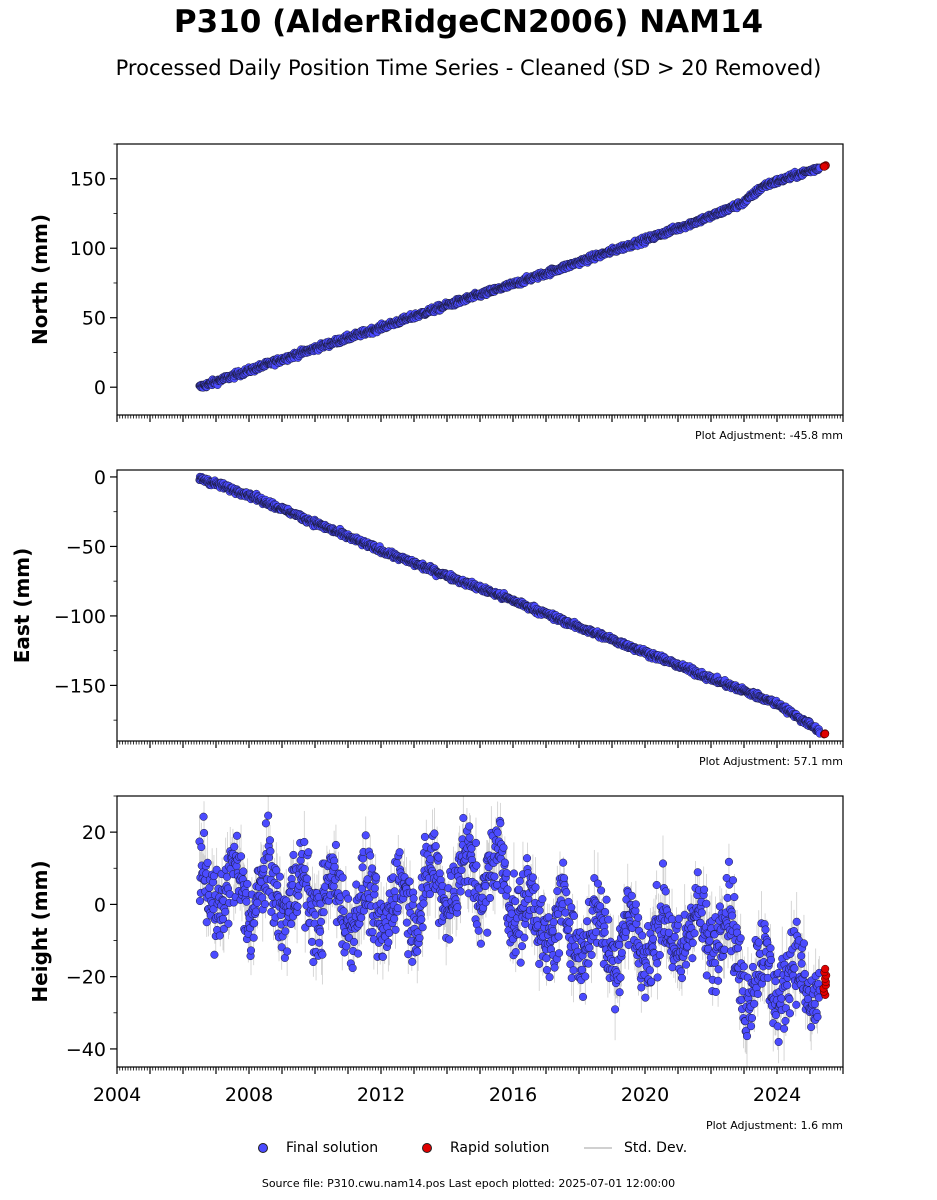  Describe the element at coordinates (93, 271) in the screenshot. I see `north-y-axis: 0 50 100 150` at that location.